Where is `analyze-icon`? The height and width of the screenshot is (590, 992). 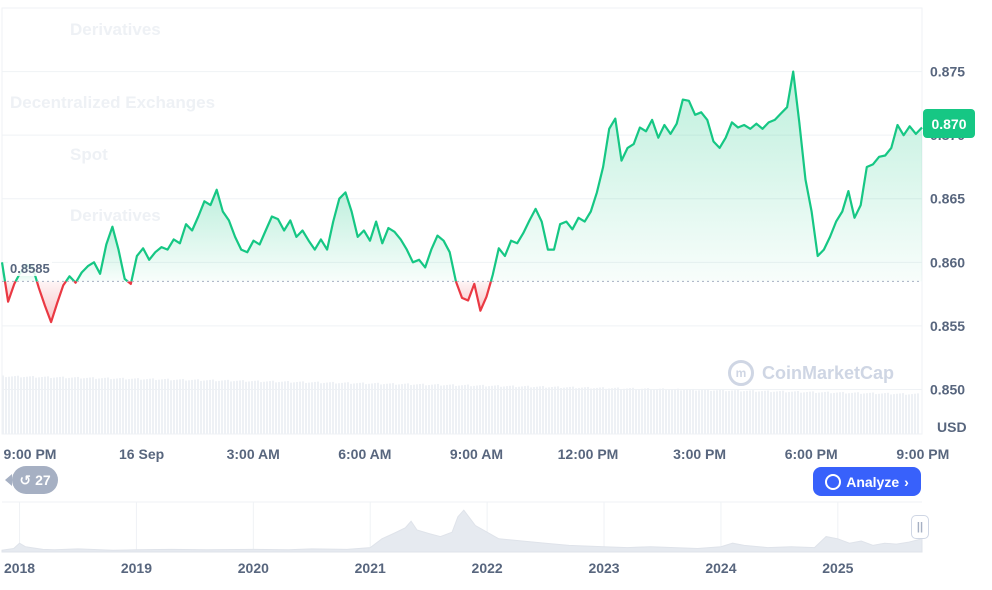
analyze-icon is located at coordinates (833, 481).